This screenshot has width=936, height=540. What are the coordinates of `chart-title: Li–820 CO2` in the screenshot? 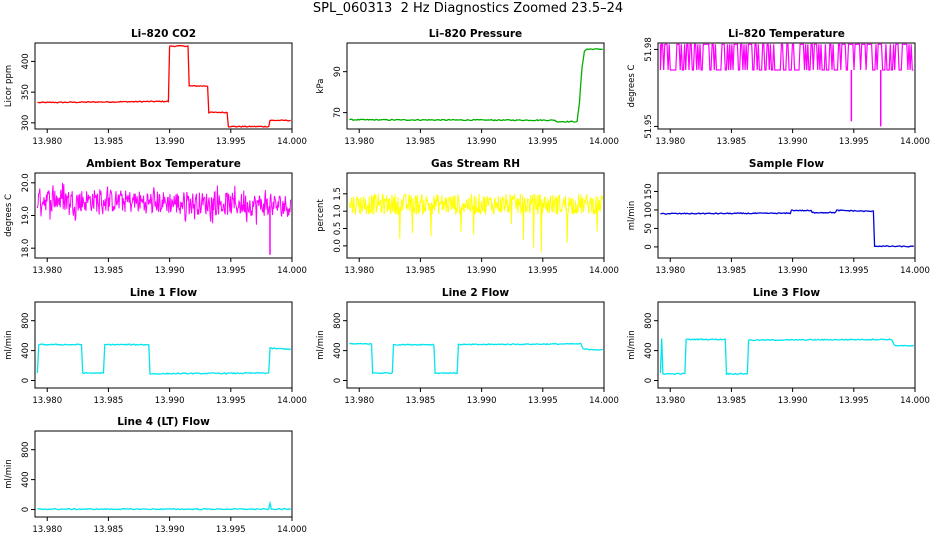 It's located at (163, 34).